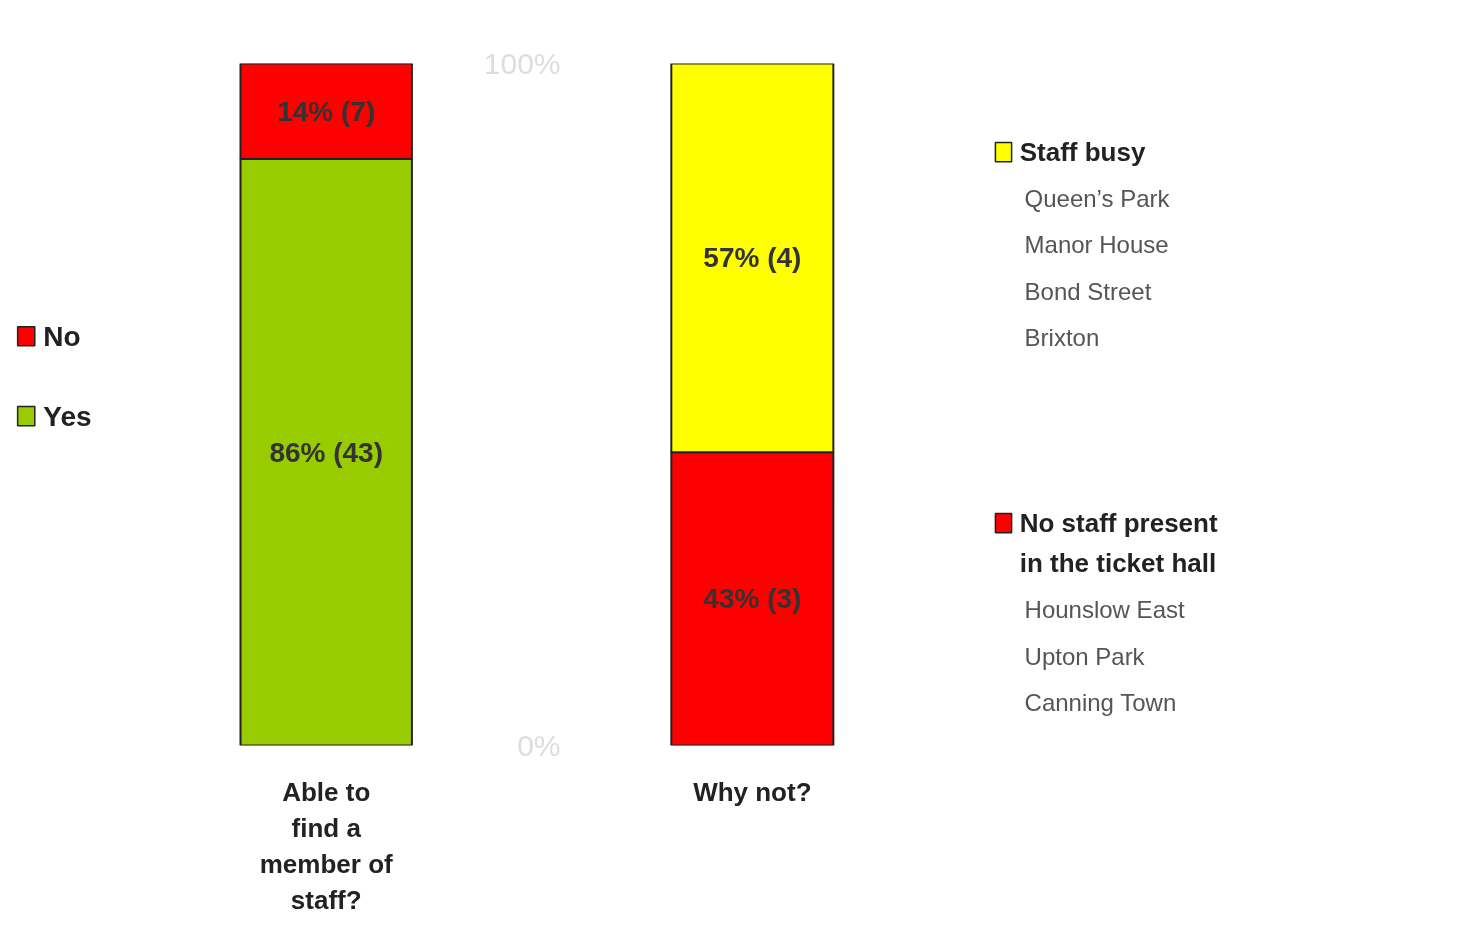 Image resolution: width=1483 pixels, height=935 pixels. I want to click on x-tick-label: Able to find a member of staff?, so click(326, 845).